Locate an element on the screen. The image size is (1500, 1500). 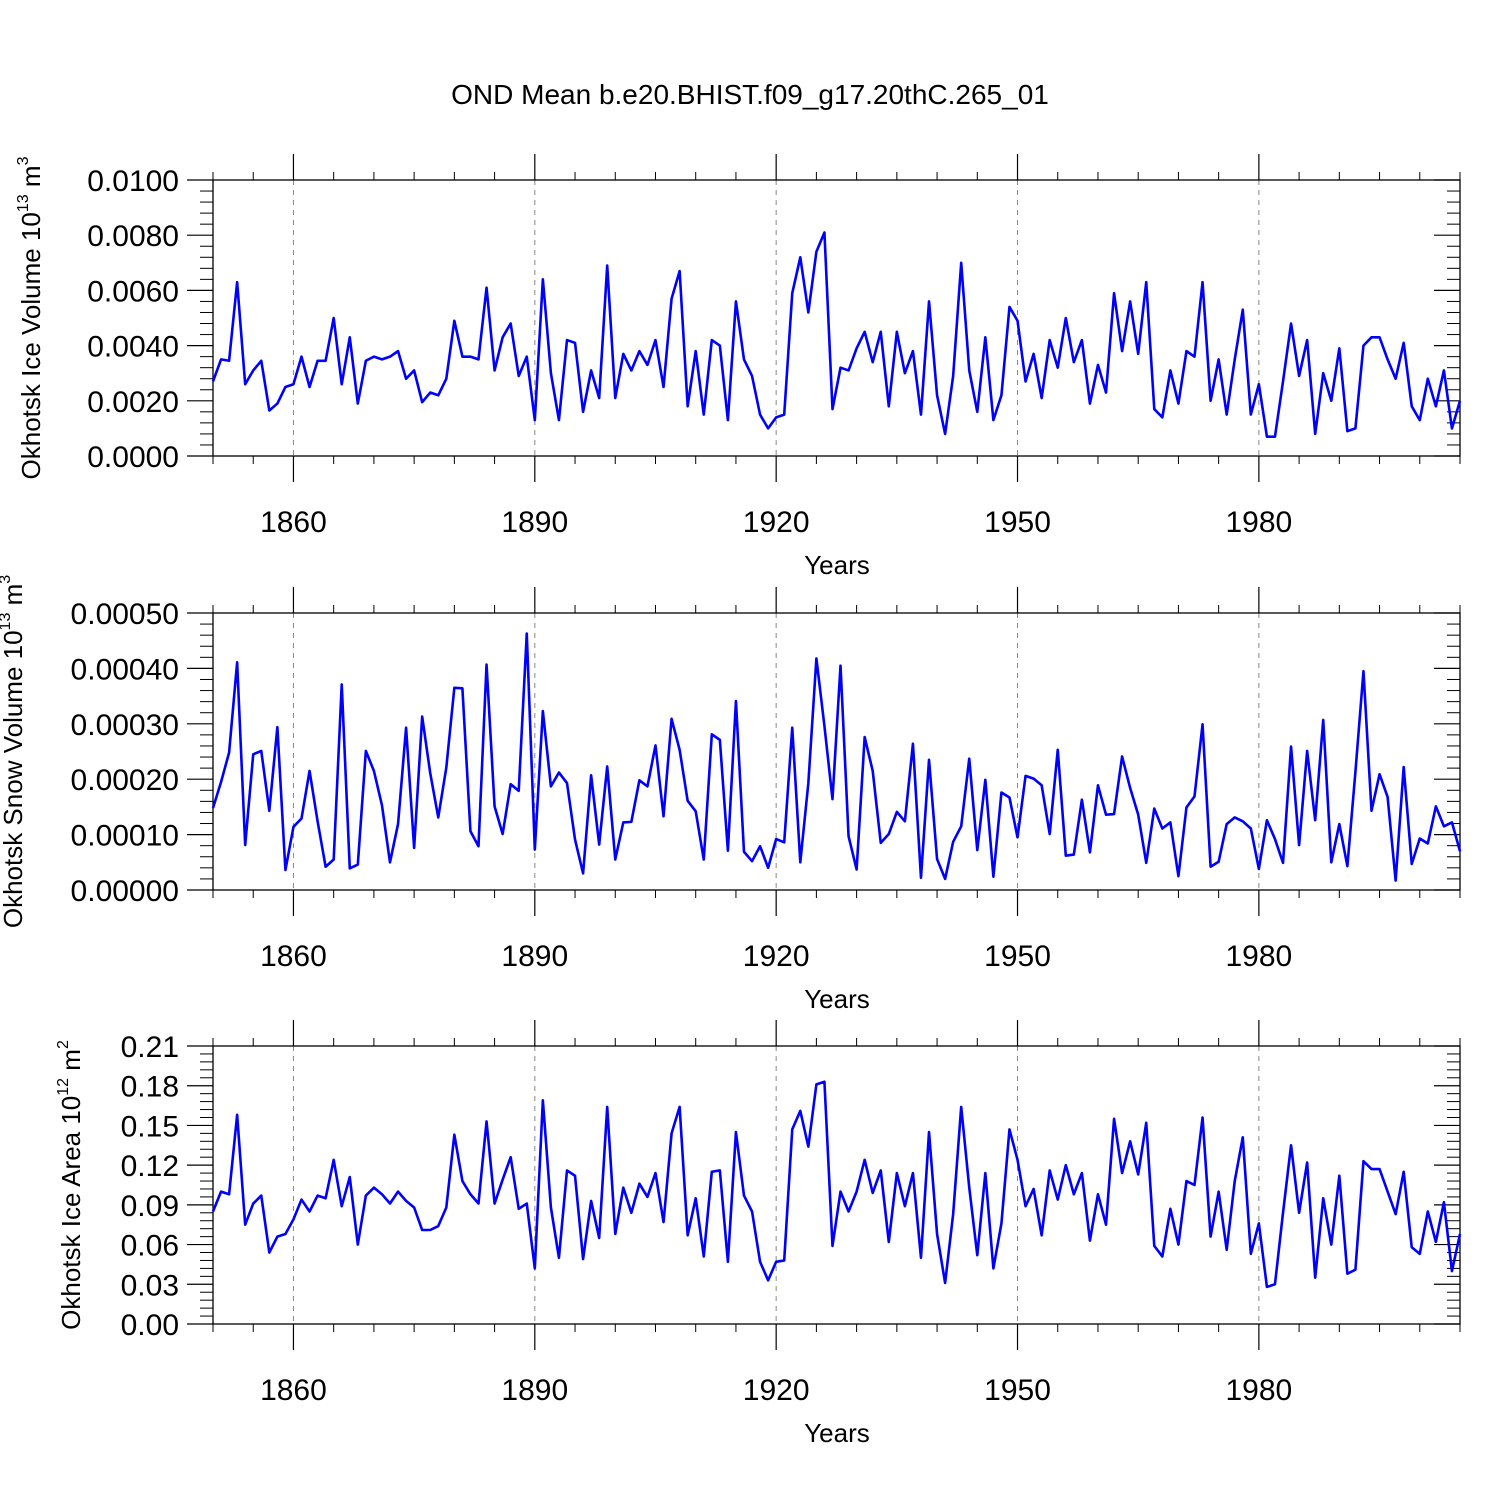
y-tick-label: 0.0020 is located at coordinates (133, 402).